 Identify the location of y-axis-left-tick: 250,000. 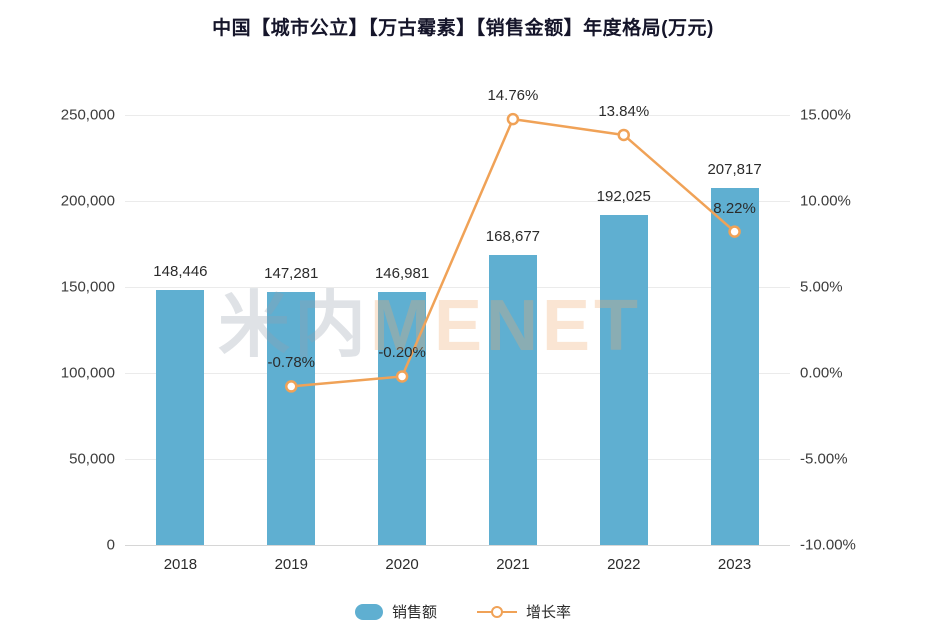
(87, 115).